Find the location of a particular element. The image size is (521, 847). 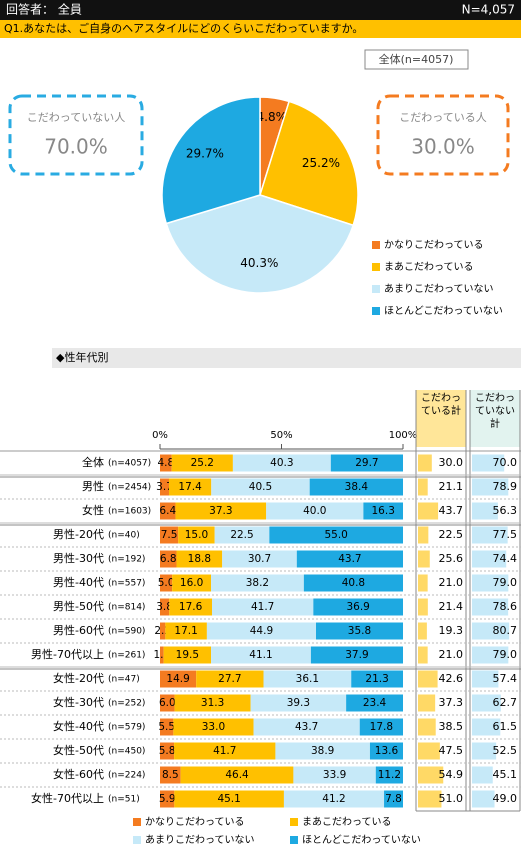

category-label: 男性-40代 is located at coordinates (78, 582).